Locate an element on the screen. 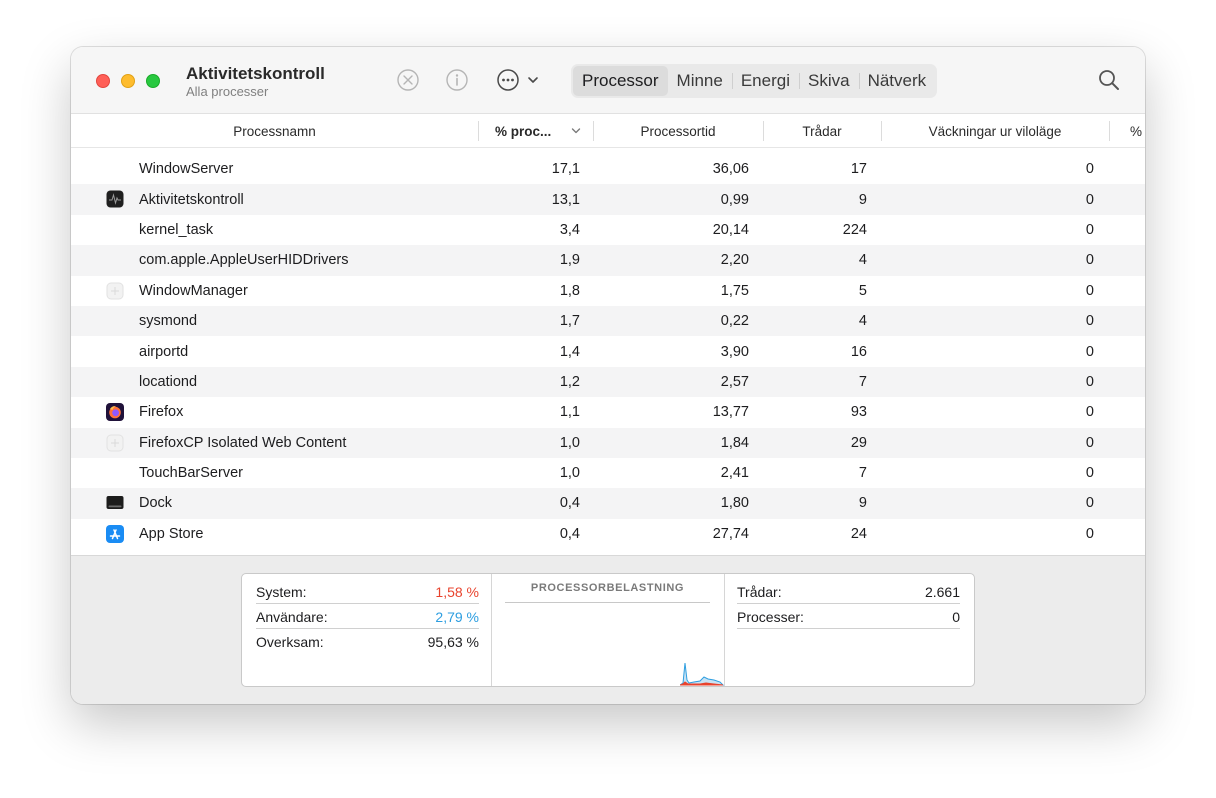  window-title: Aktivitetskontroll is located at coordinates (255, 73).